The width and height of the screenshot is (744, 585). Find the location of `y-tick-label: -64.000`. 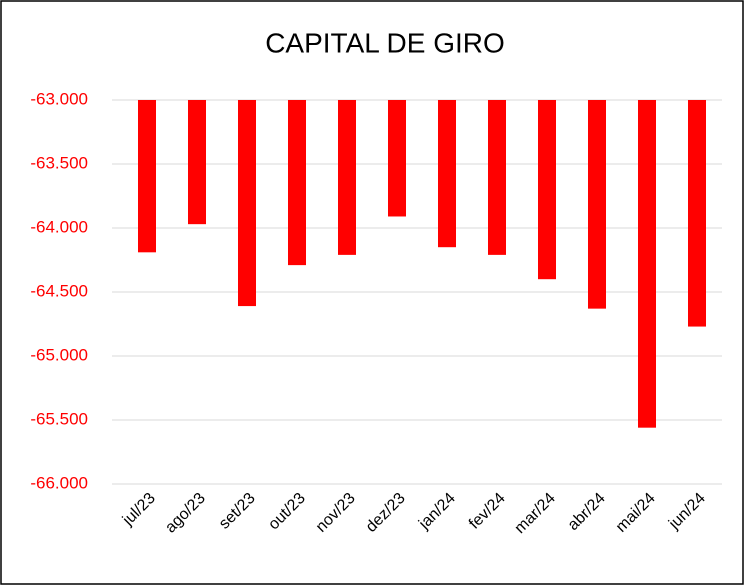

y-tick-label: -64.000 is located at coordinates (59, 226).